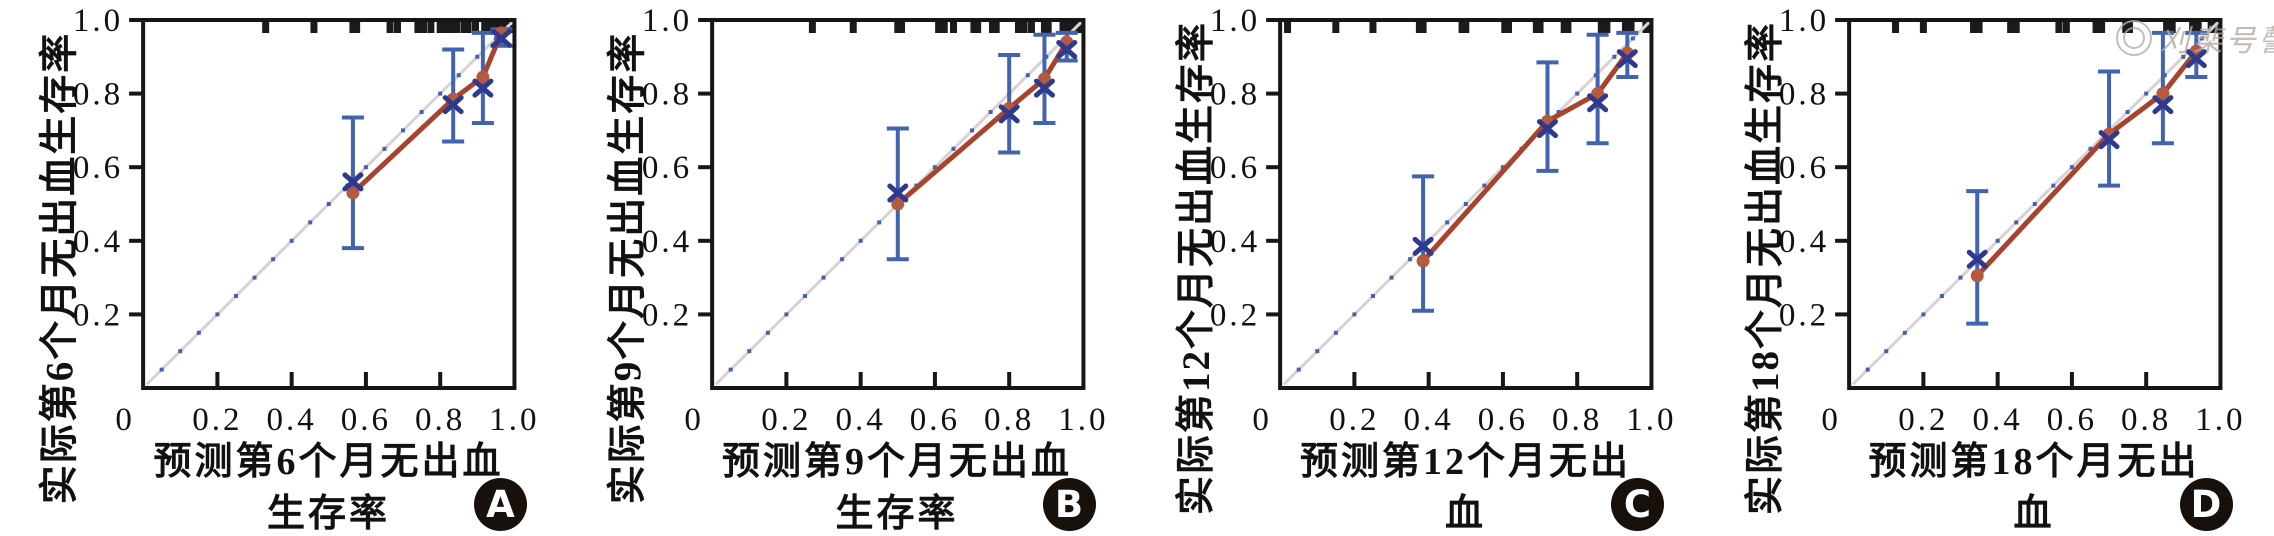  Describe the element at coordinates (328, 462) in the screenshot. I see `x-axis-label-line1: 预测第6个月无出血` at that location.